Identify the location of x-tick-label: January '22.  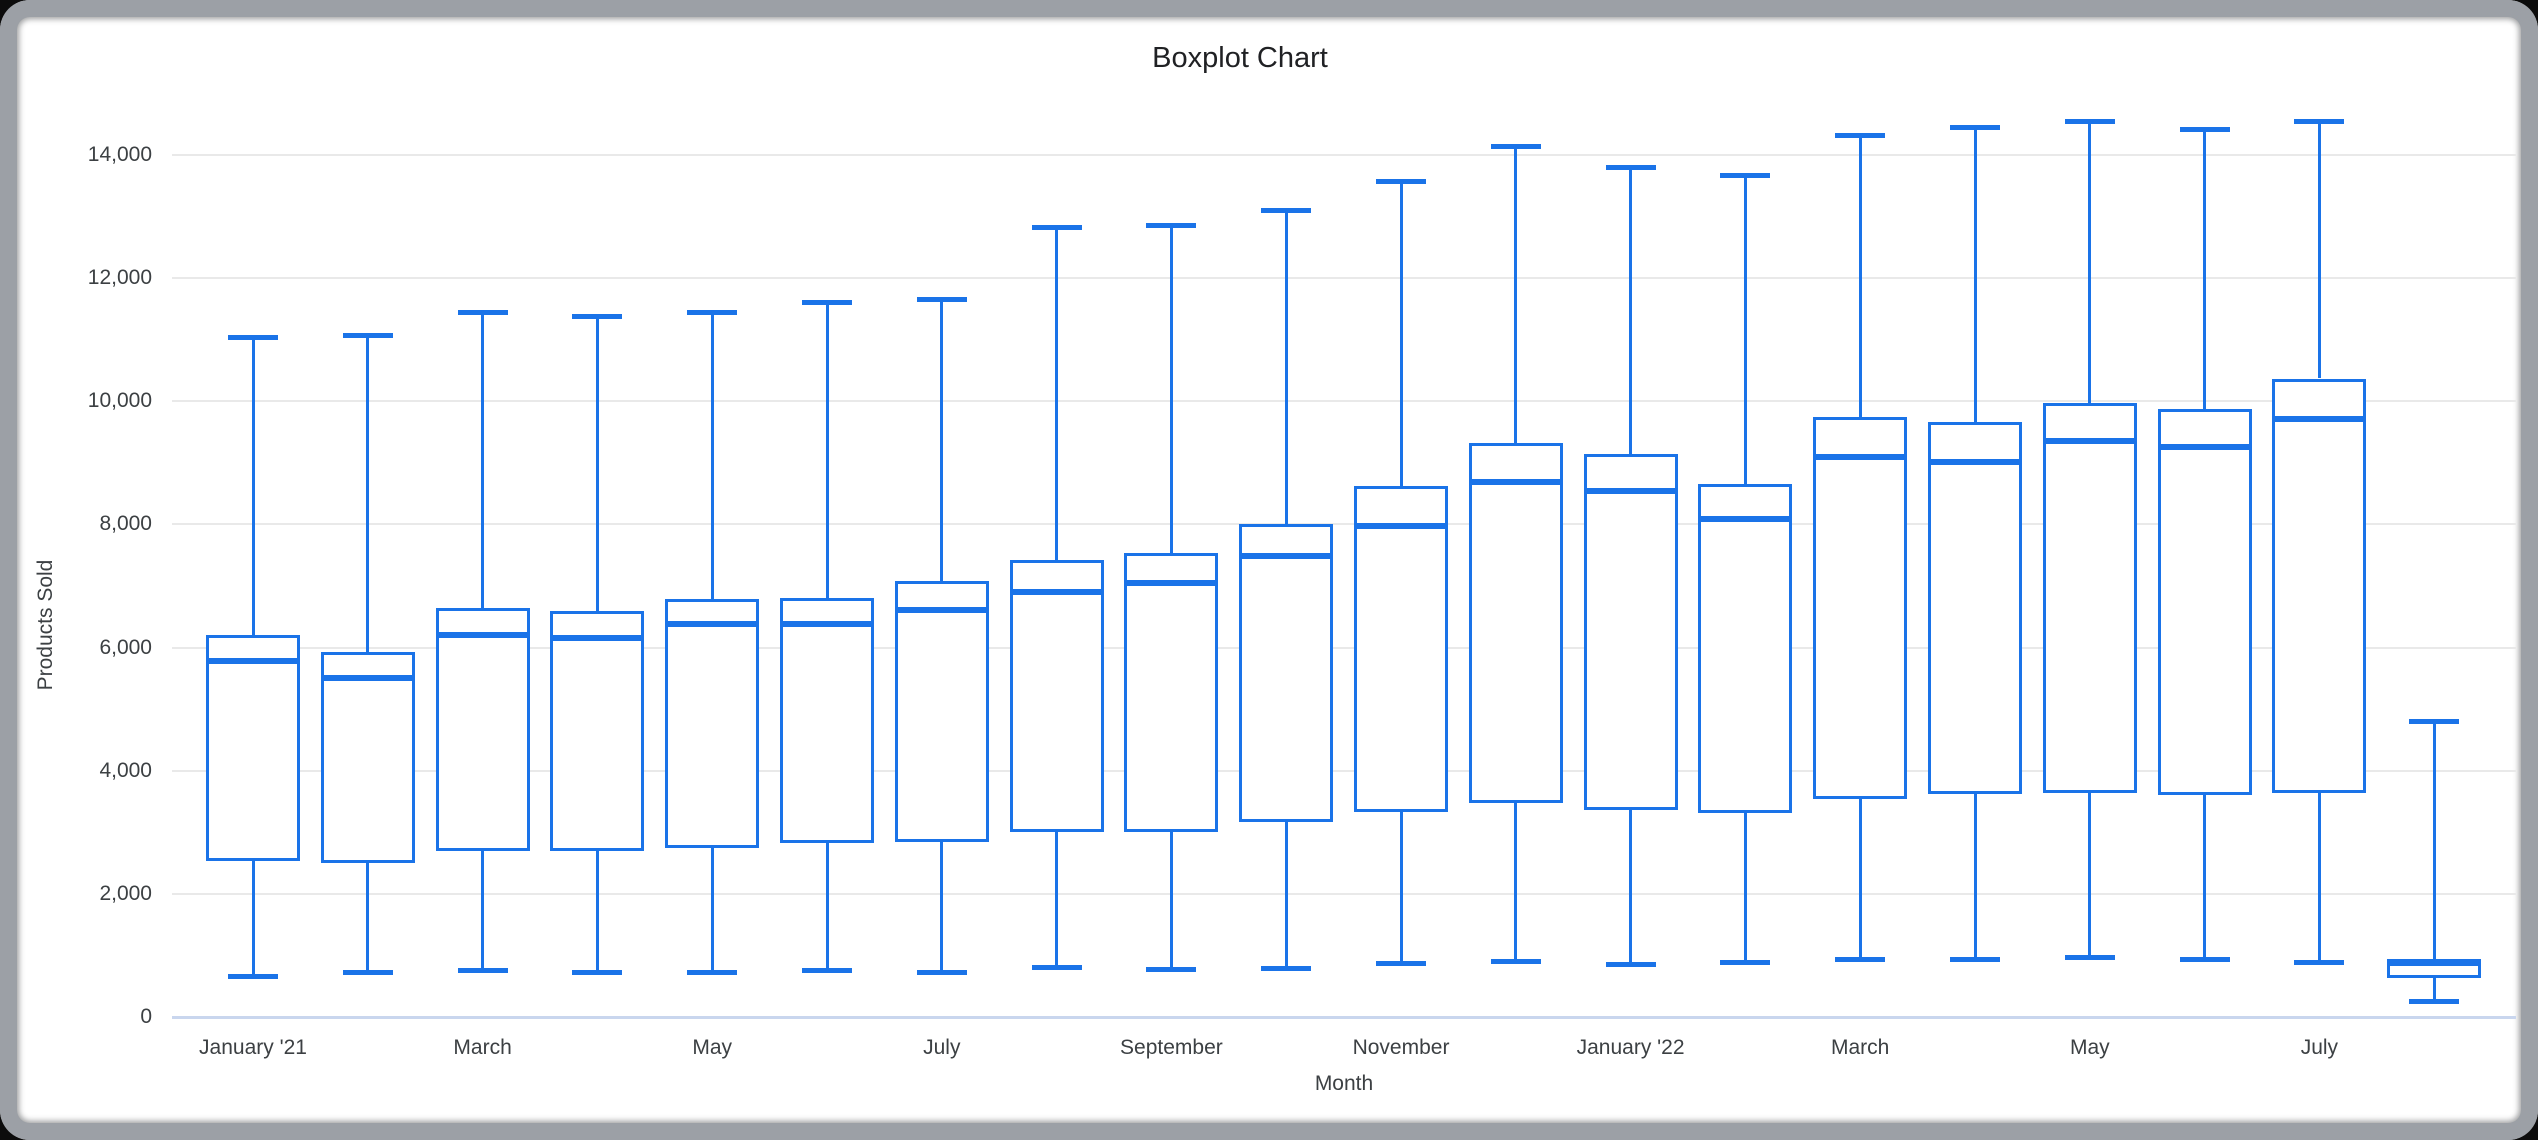
(1630, 1047).